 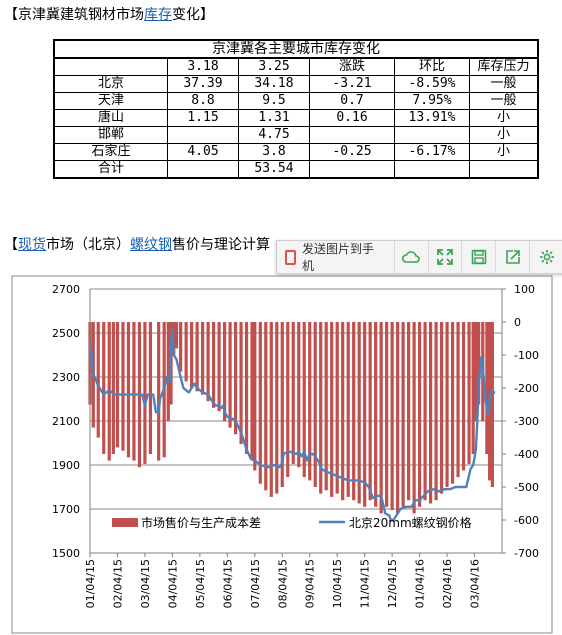 I want to click on fullscreen-button, so click(x=446, y=257).